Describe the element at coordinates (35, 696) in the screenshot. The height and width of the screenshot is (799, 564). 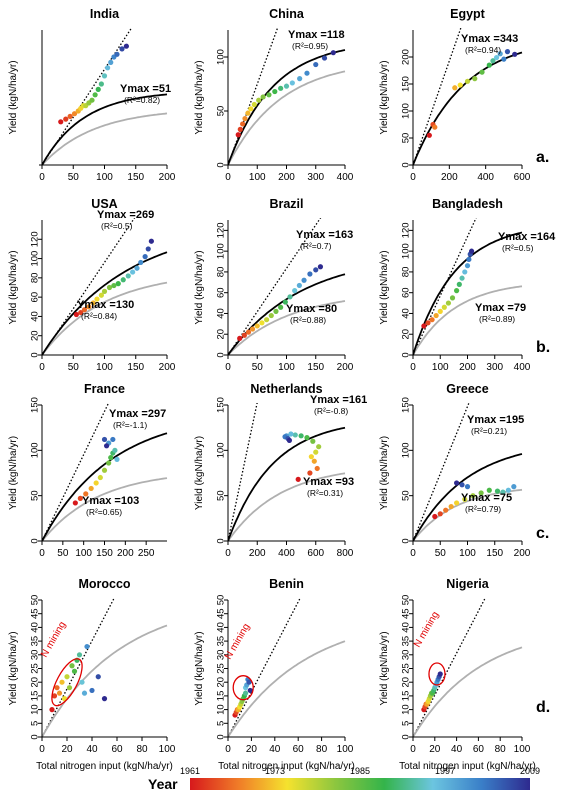
I see `y-tick-label: 15` at that location.